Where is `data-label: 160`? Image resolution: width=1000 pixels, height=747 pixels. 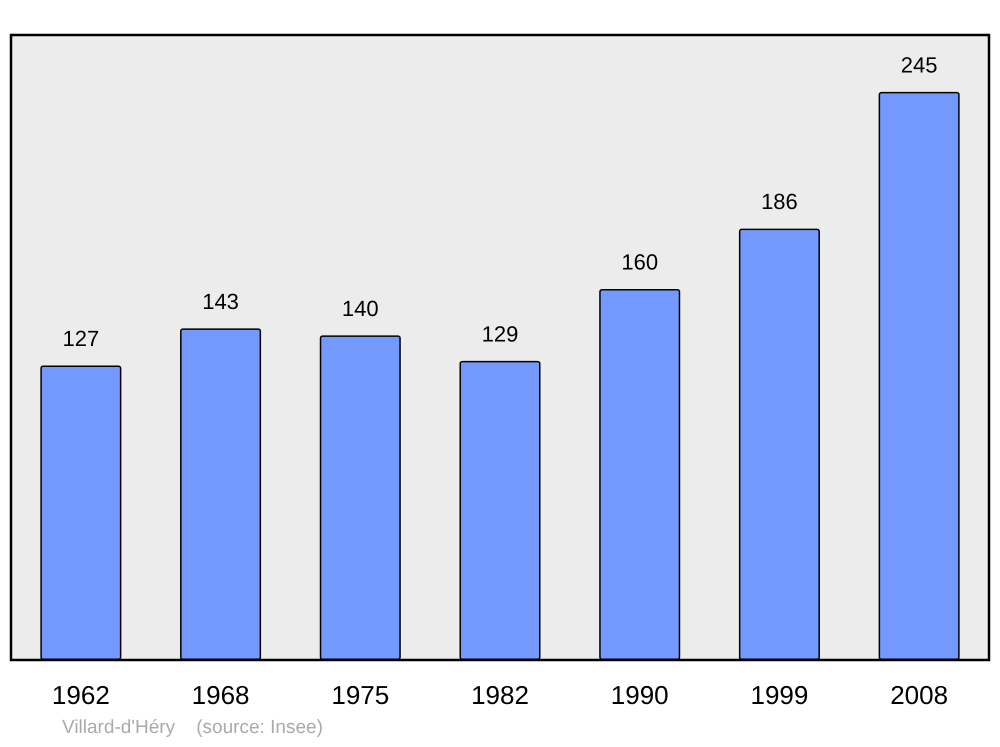 data-label: 160 is located at coordinates (639, 261).